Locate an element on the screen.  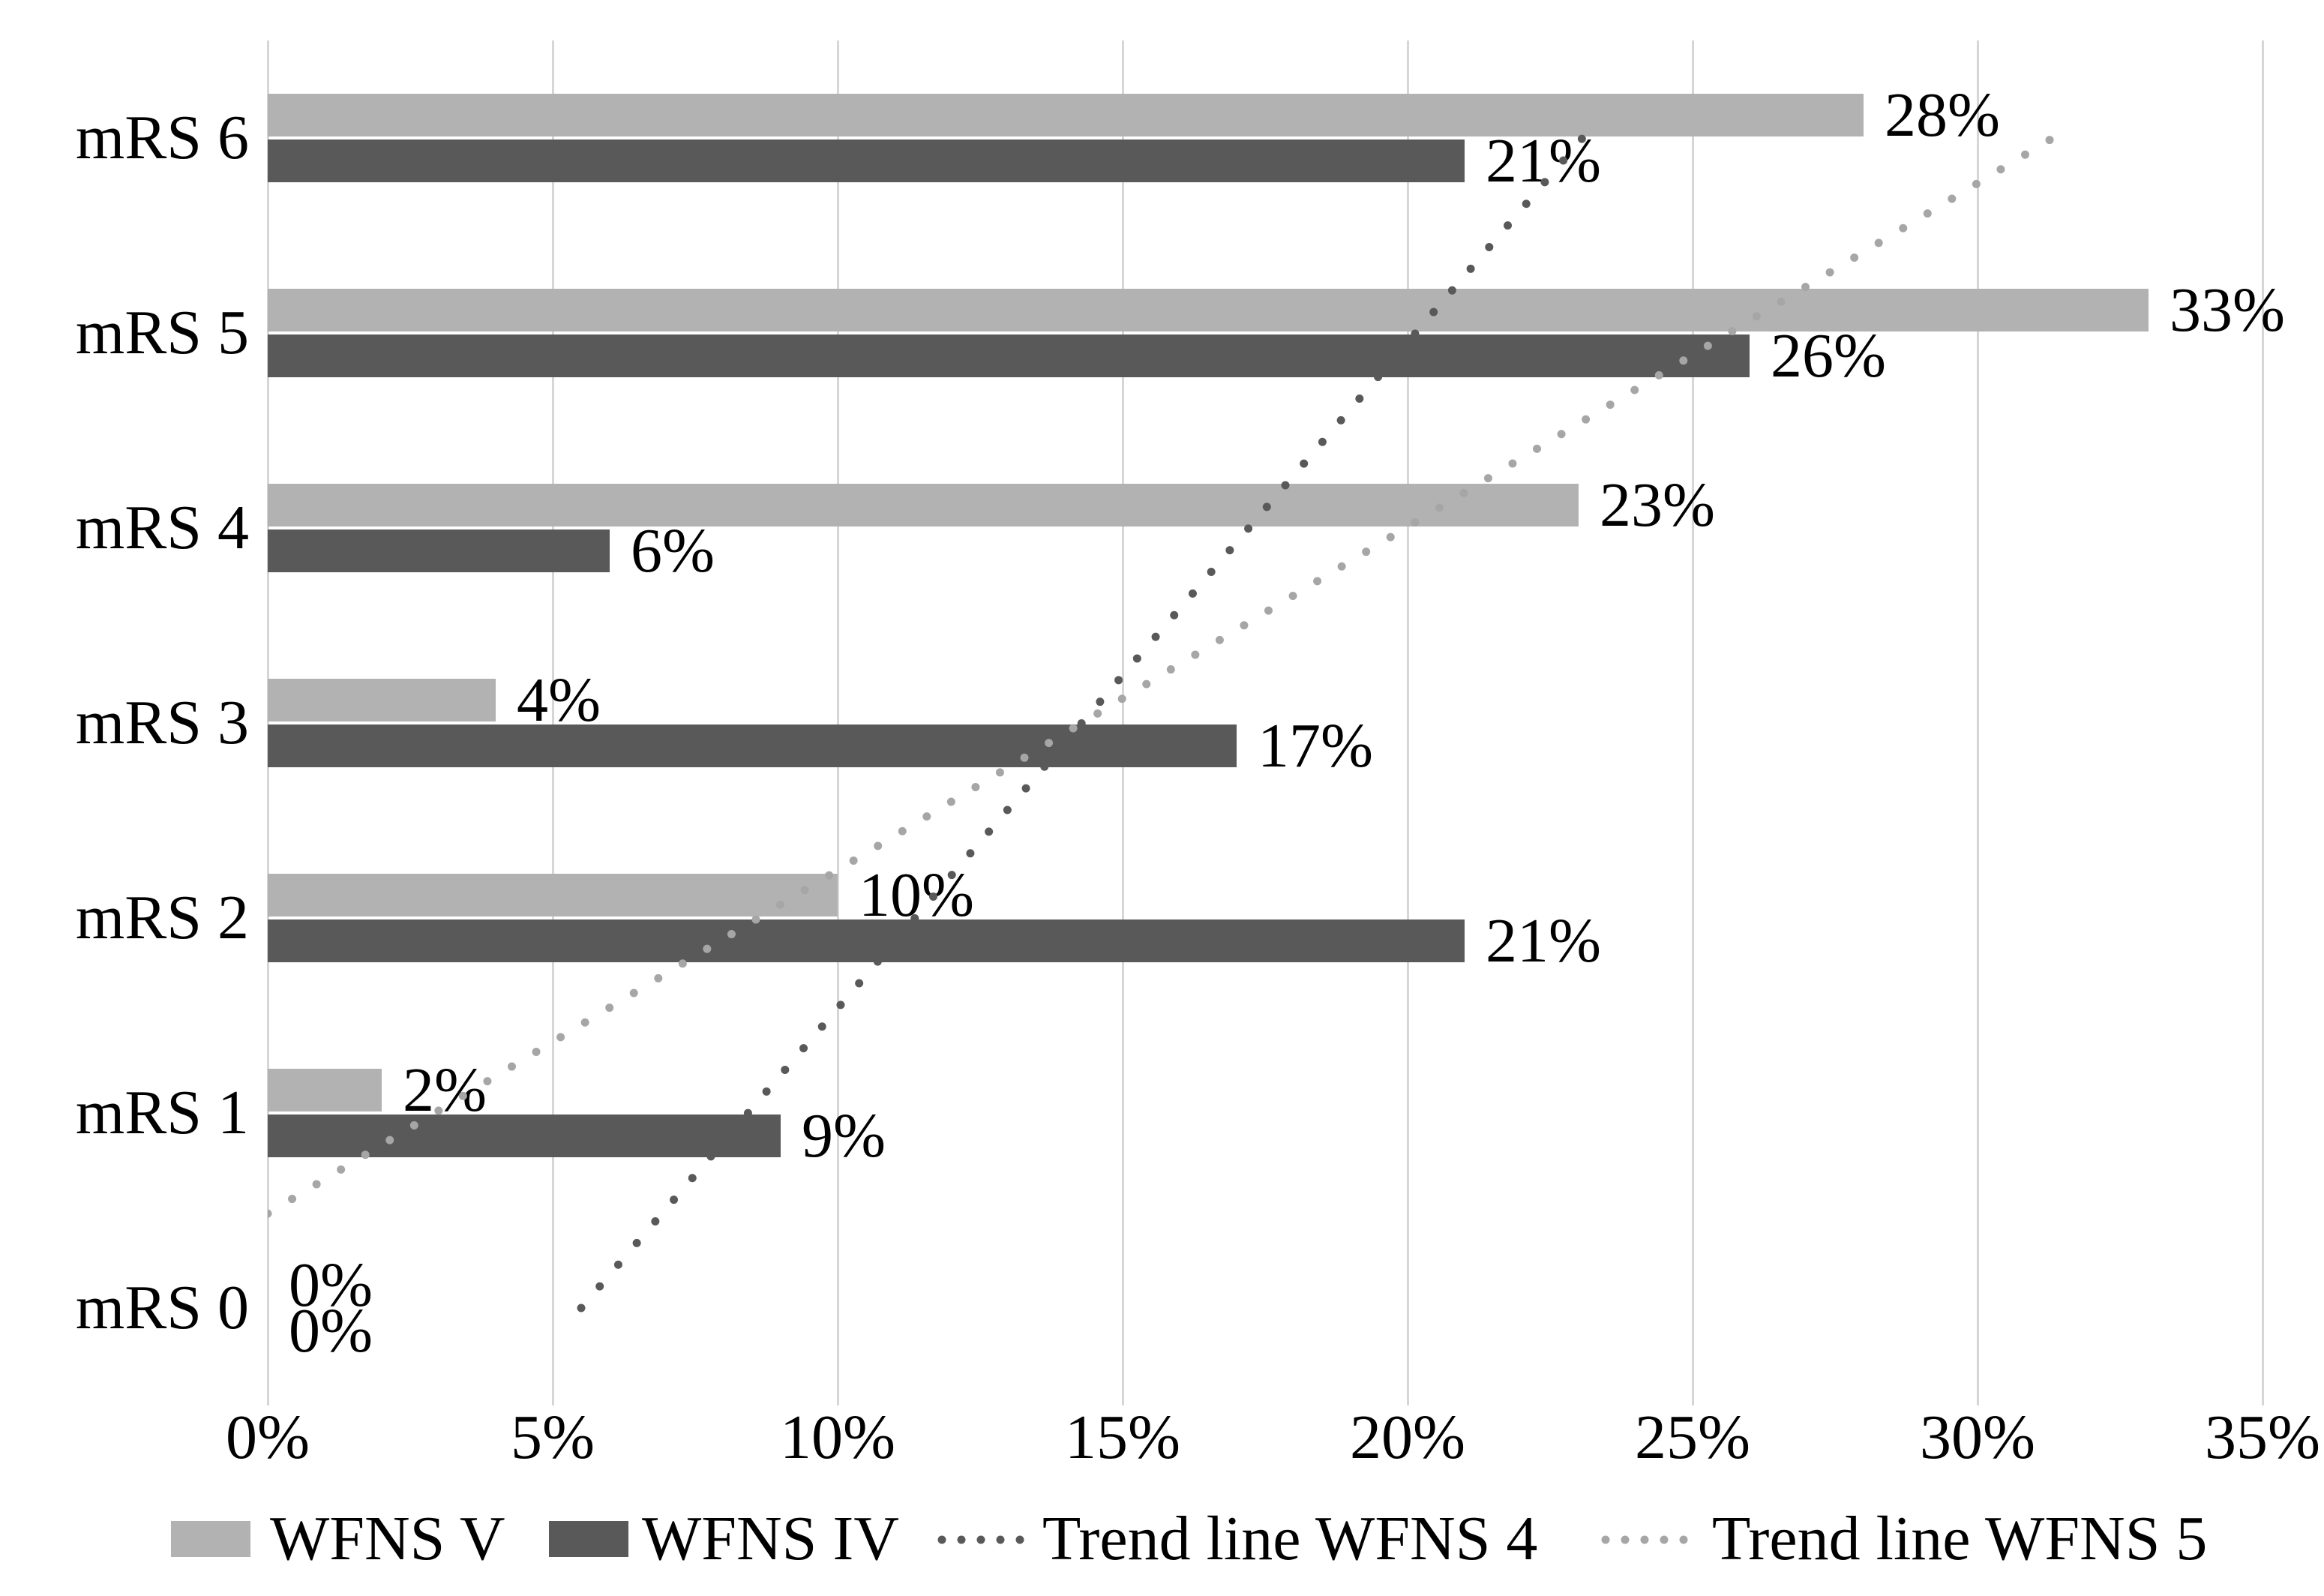
data-label: 21% is located at coordinates (1543, 940).